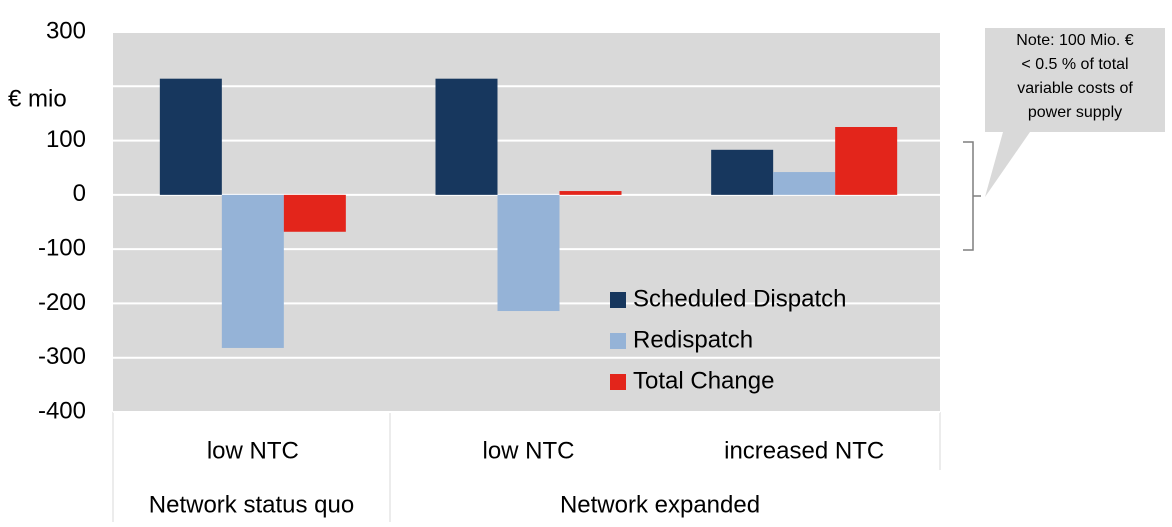 This screenshot has width=1172, height=527. What do you see at coordinates (66, 30) in the screenshot?
I see `y-tick-label: 300` at bounding box center [66, 30].